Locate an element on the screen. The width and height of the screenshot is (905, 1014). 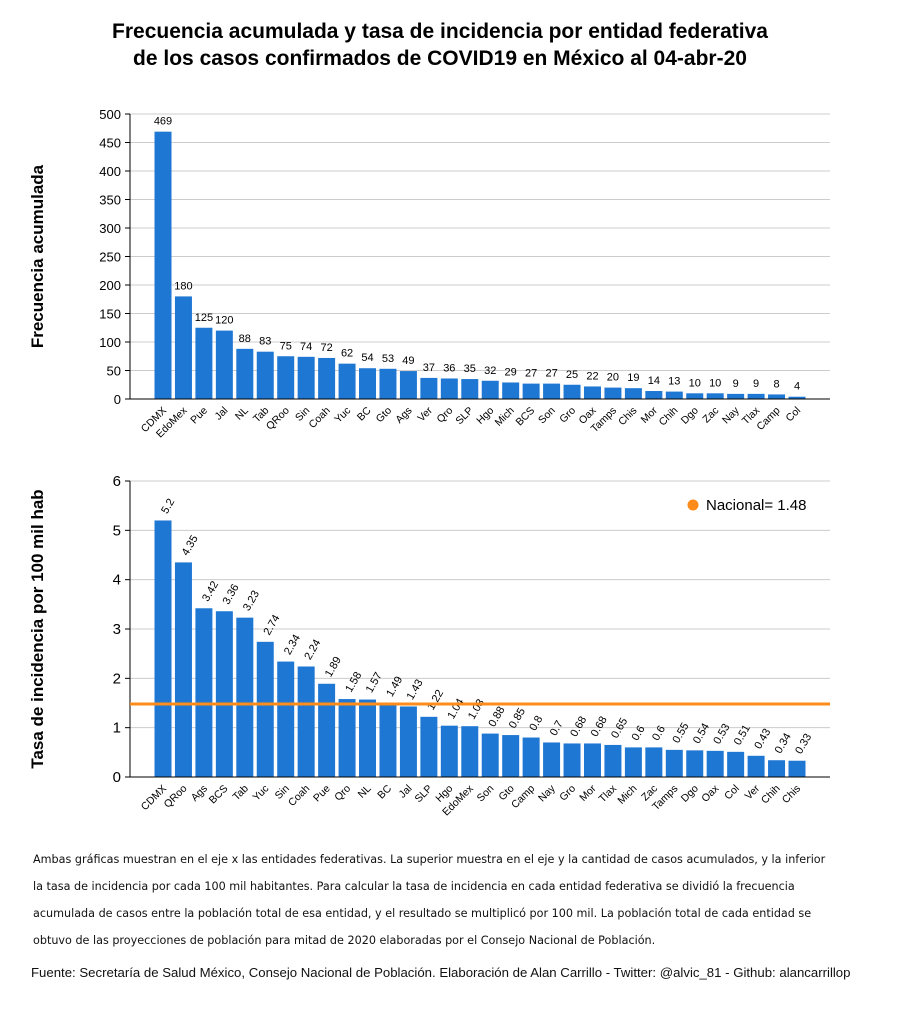
freq-category-label: Yuc is located at coordinates (342, 415).